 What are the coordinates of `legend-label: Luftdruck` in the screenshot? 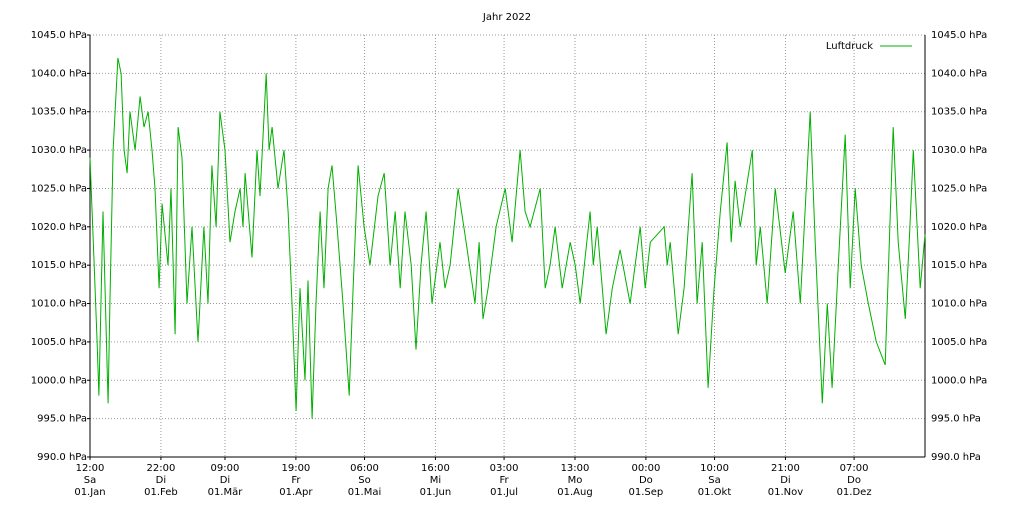 It's located at (849, 46).